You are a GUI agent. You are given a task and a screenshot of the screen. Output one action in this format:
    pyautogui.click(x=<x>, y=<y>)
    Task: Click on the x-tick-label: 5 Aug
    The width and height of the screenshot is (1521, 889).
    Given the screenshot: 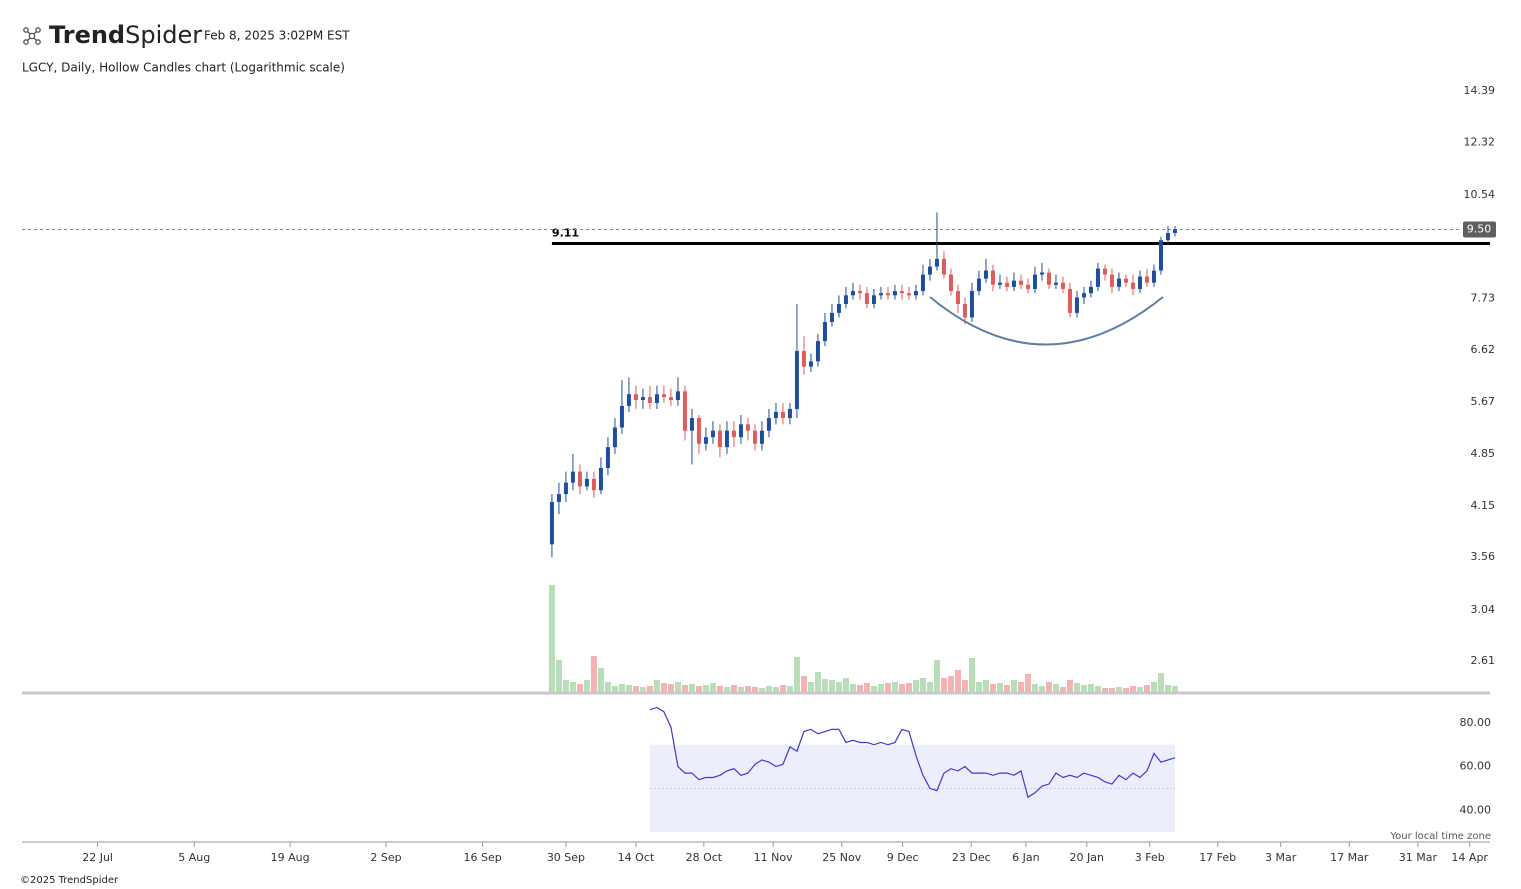 What is the action you would take?
    pyautogui.click(x=194, y=857)
    